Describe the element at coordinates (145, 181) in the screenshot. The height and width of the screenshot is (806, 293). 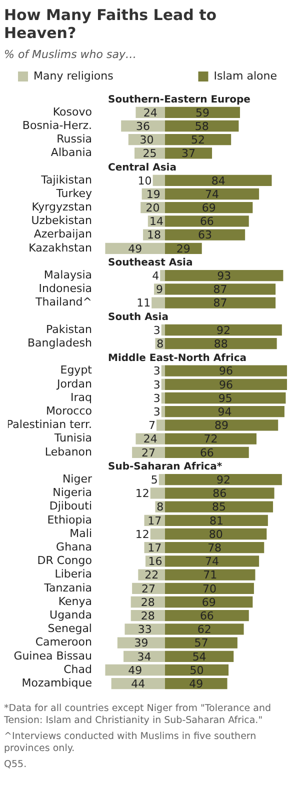
I see `data-label: 10` at that location.